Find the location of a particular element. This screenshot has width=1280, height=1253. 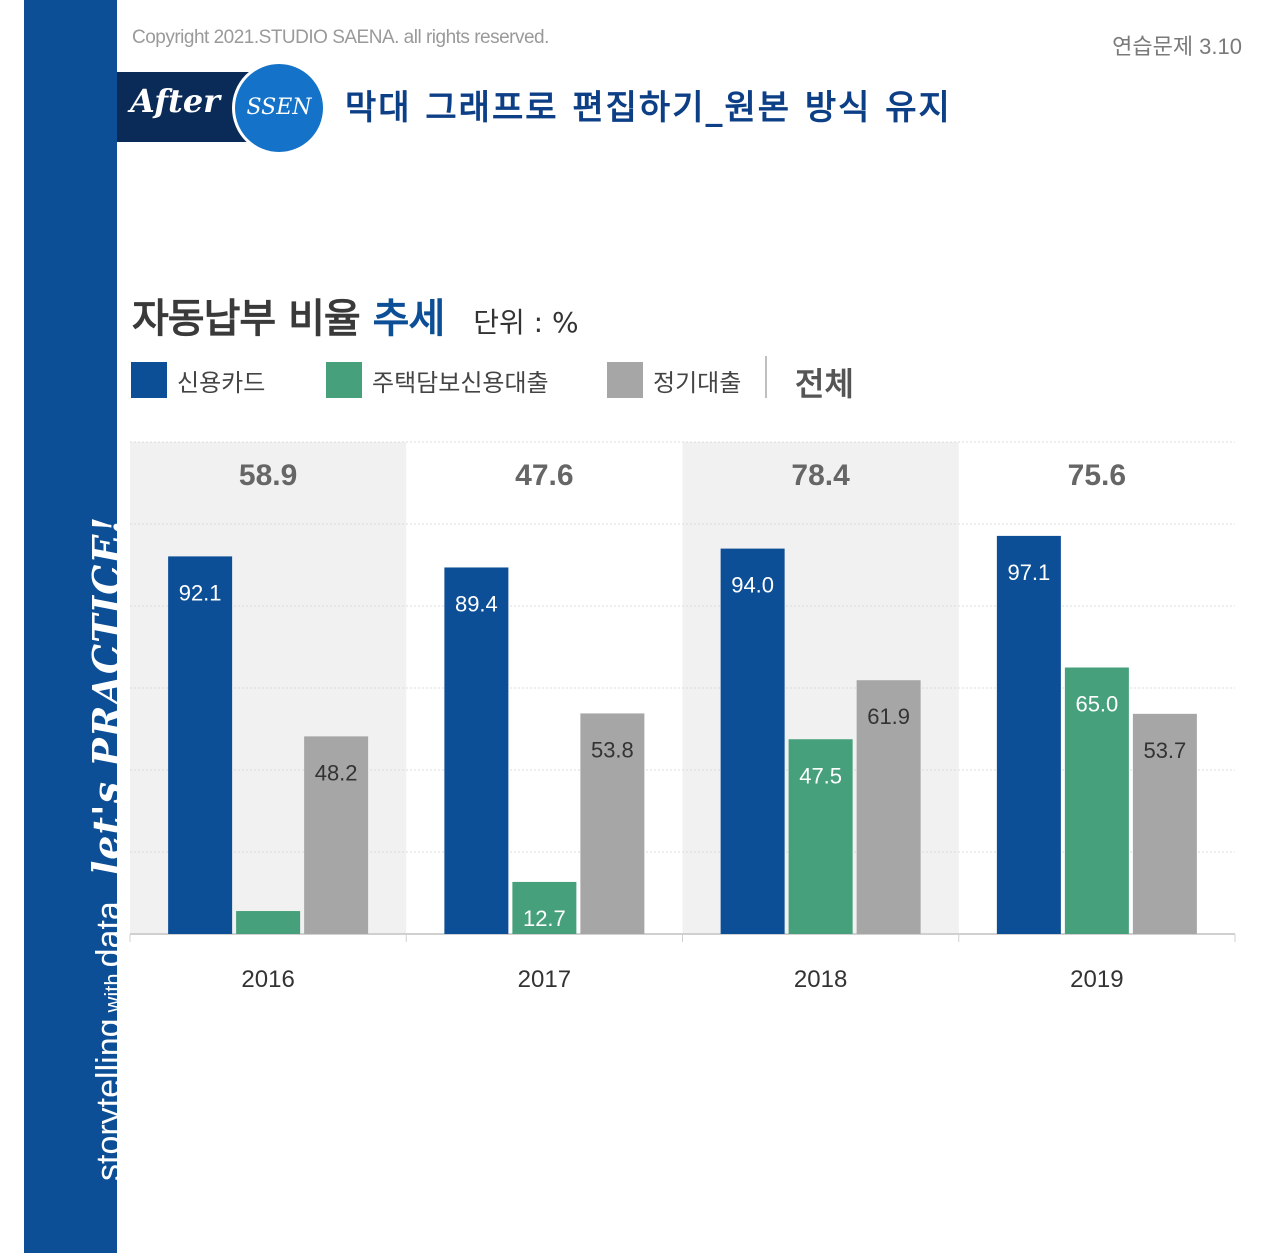

data-label-2017-1: 89.4 is located at coordinates (476, 603).